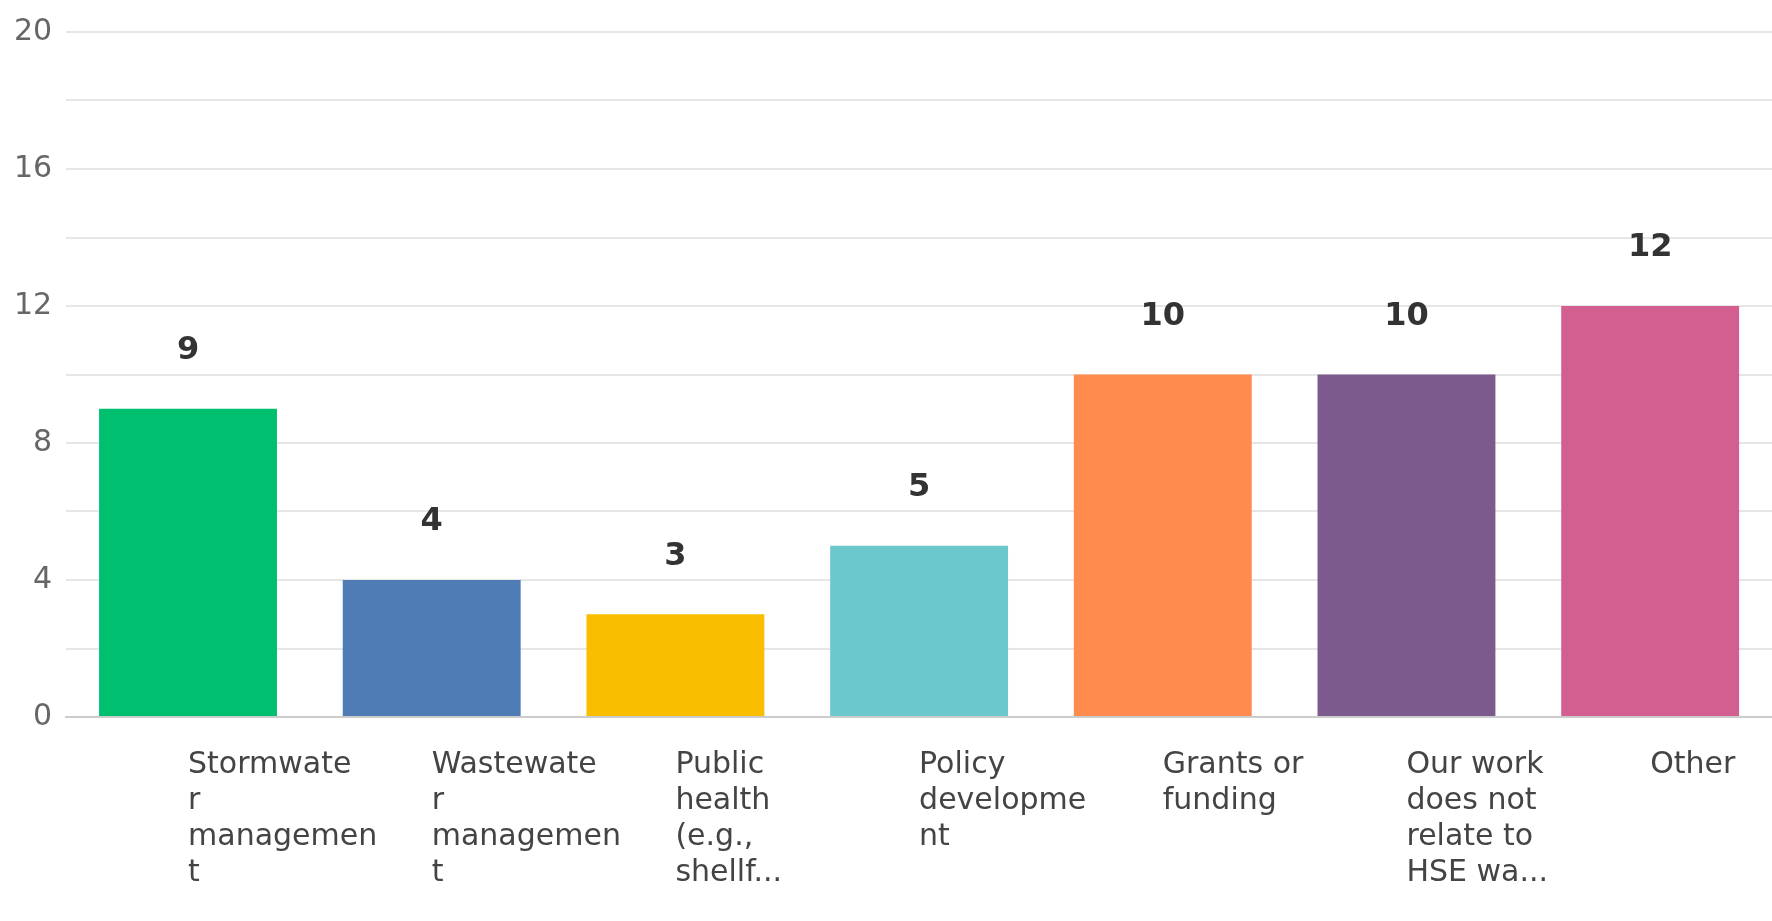 The image size is (1772, 921). What do you see at coordinates (33, 303) in the screenshot?
I see `y-tick-label: 12` at bounding box center [33, 303].